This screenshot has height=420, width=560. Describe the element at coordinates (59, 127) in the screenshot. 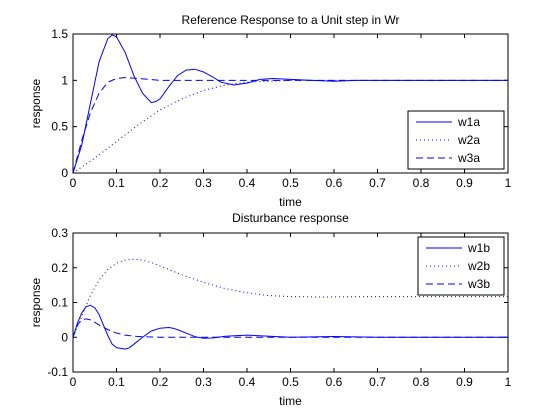

I see `y-tick-label: 0.5` at that location.